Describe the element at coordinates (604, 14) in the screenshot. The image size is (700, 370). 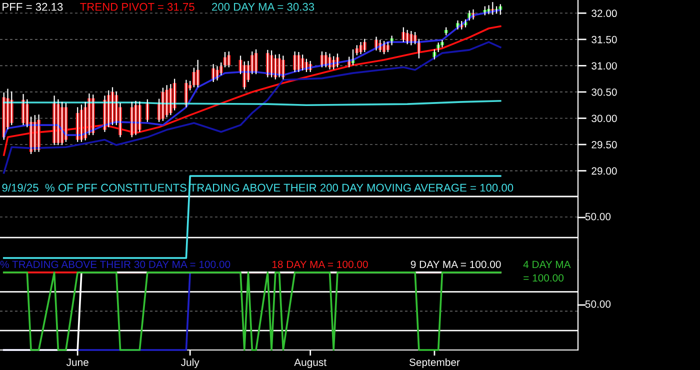
I see `y-tick-label: 32.00` at that location.